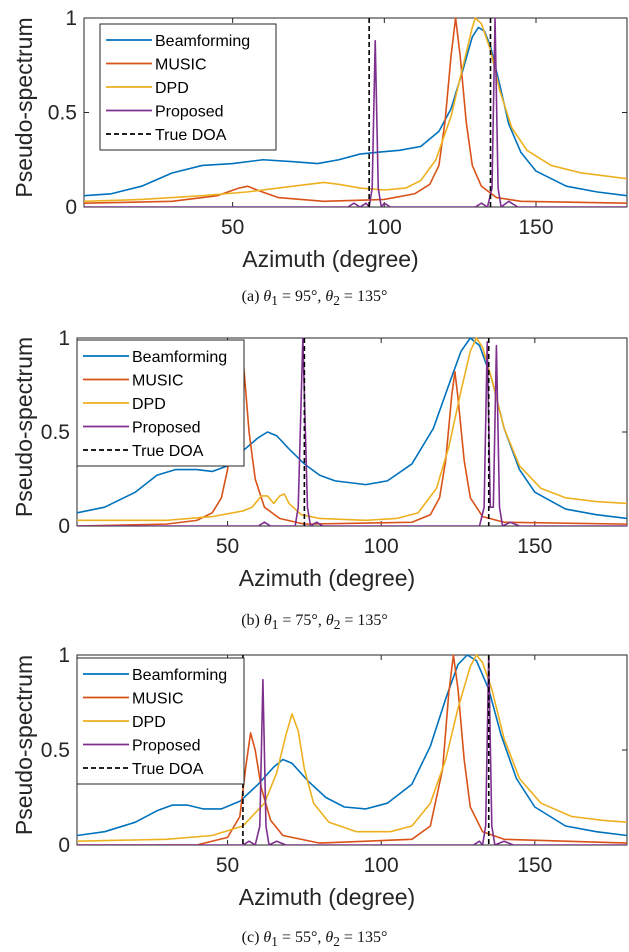 The width and height of the screenshot is (629, 952). Describe the element at coordinates (314, 939) in the screenshot. I see `caption-c: (c) θ1 = 55°, θ2 = 135°` at that location.